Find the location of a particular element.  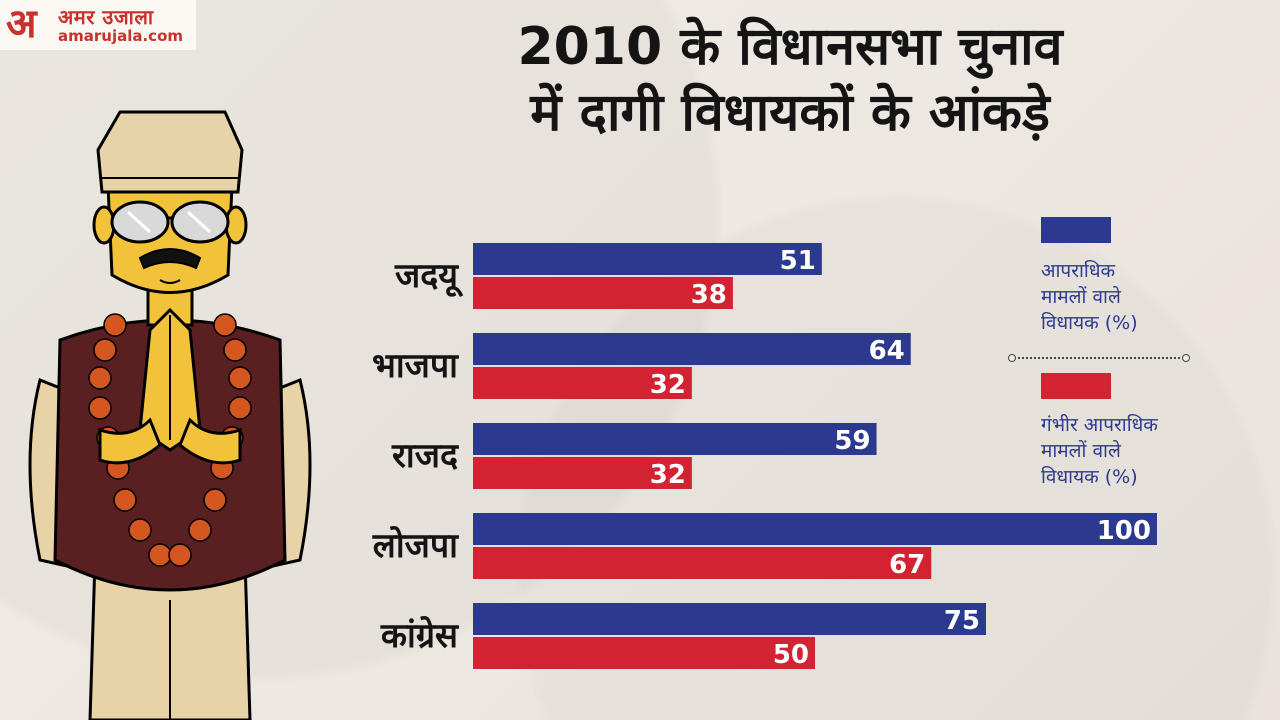

legend-swatch-serious-criminal is located at coordinates (1076, 386).